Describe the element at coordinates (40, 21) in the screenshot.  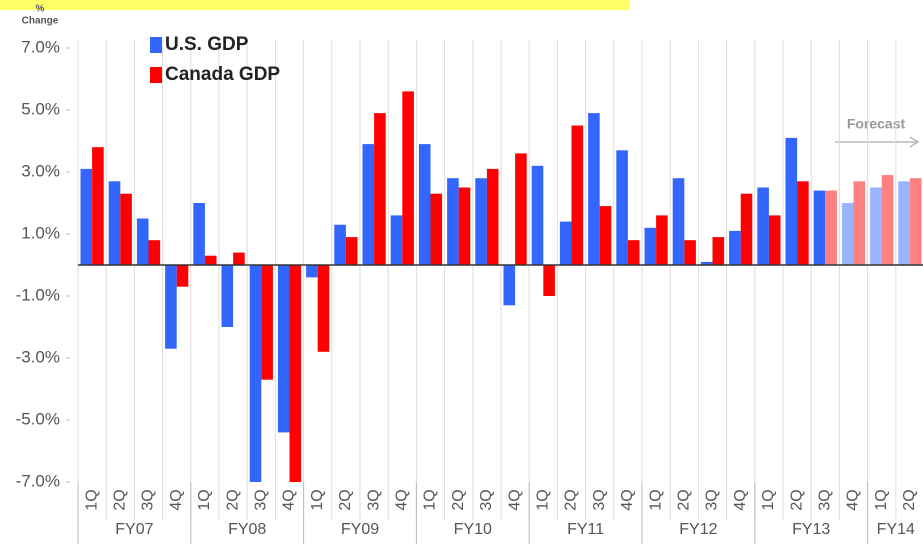
I see `y-axis-label: Change` at that location.